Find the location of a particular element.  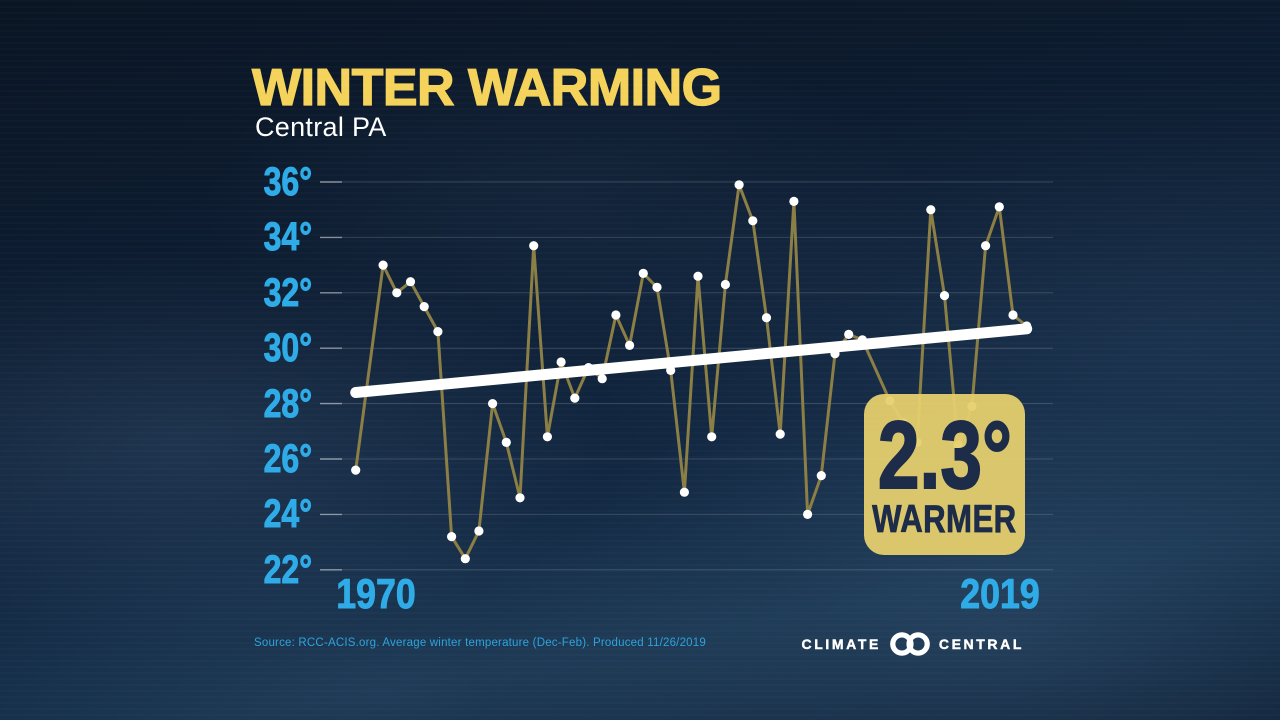

y-axis-label-26: 26° is located at coordinates (287, 459).